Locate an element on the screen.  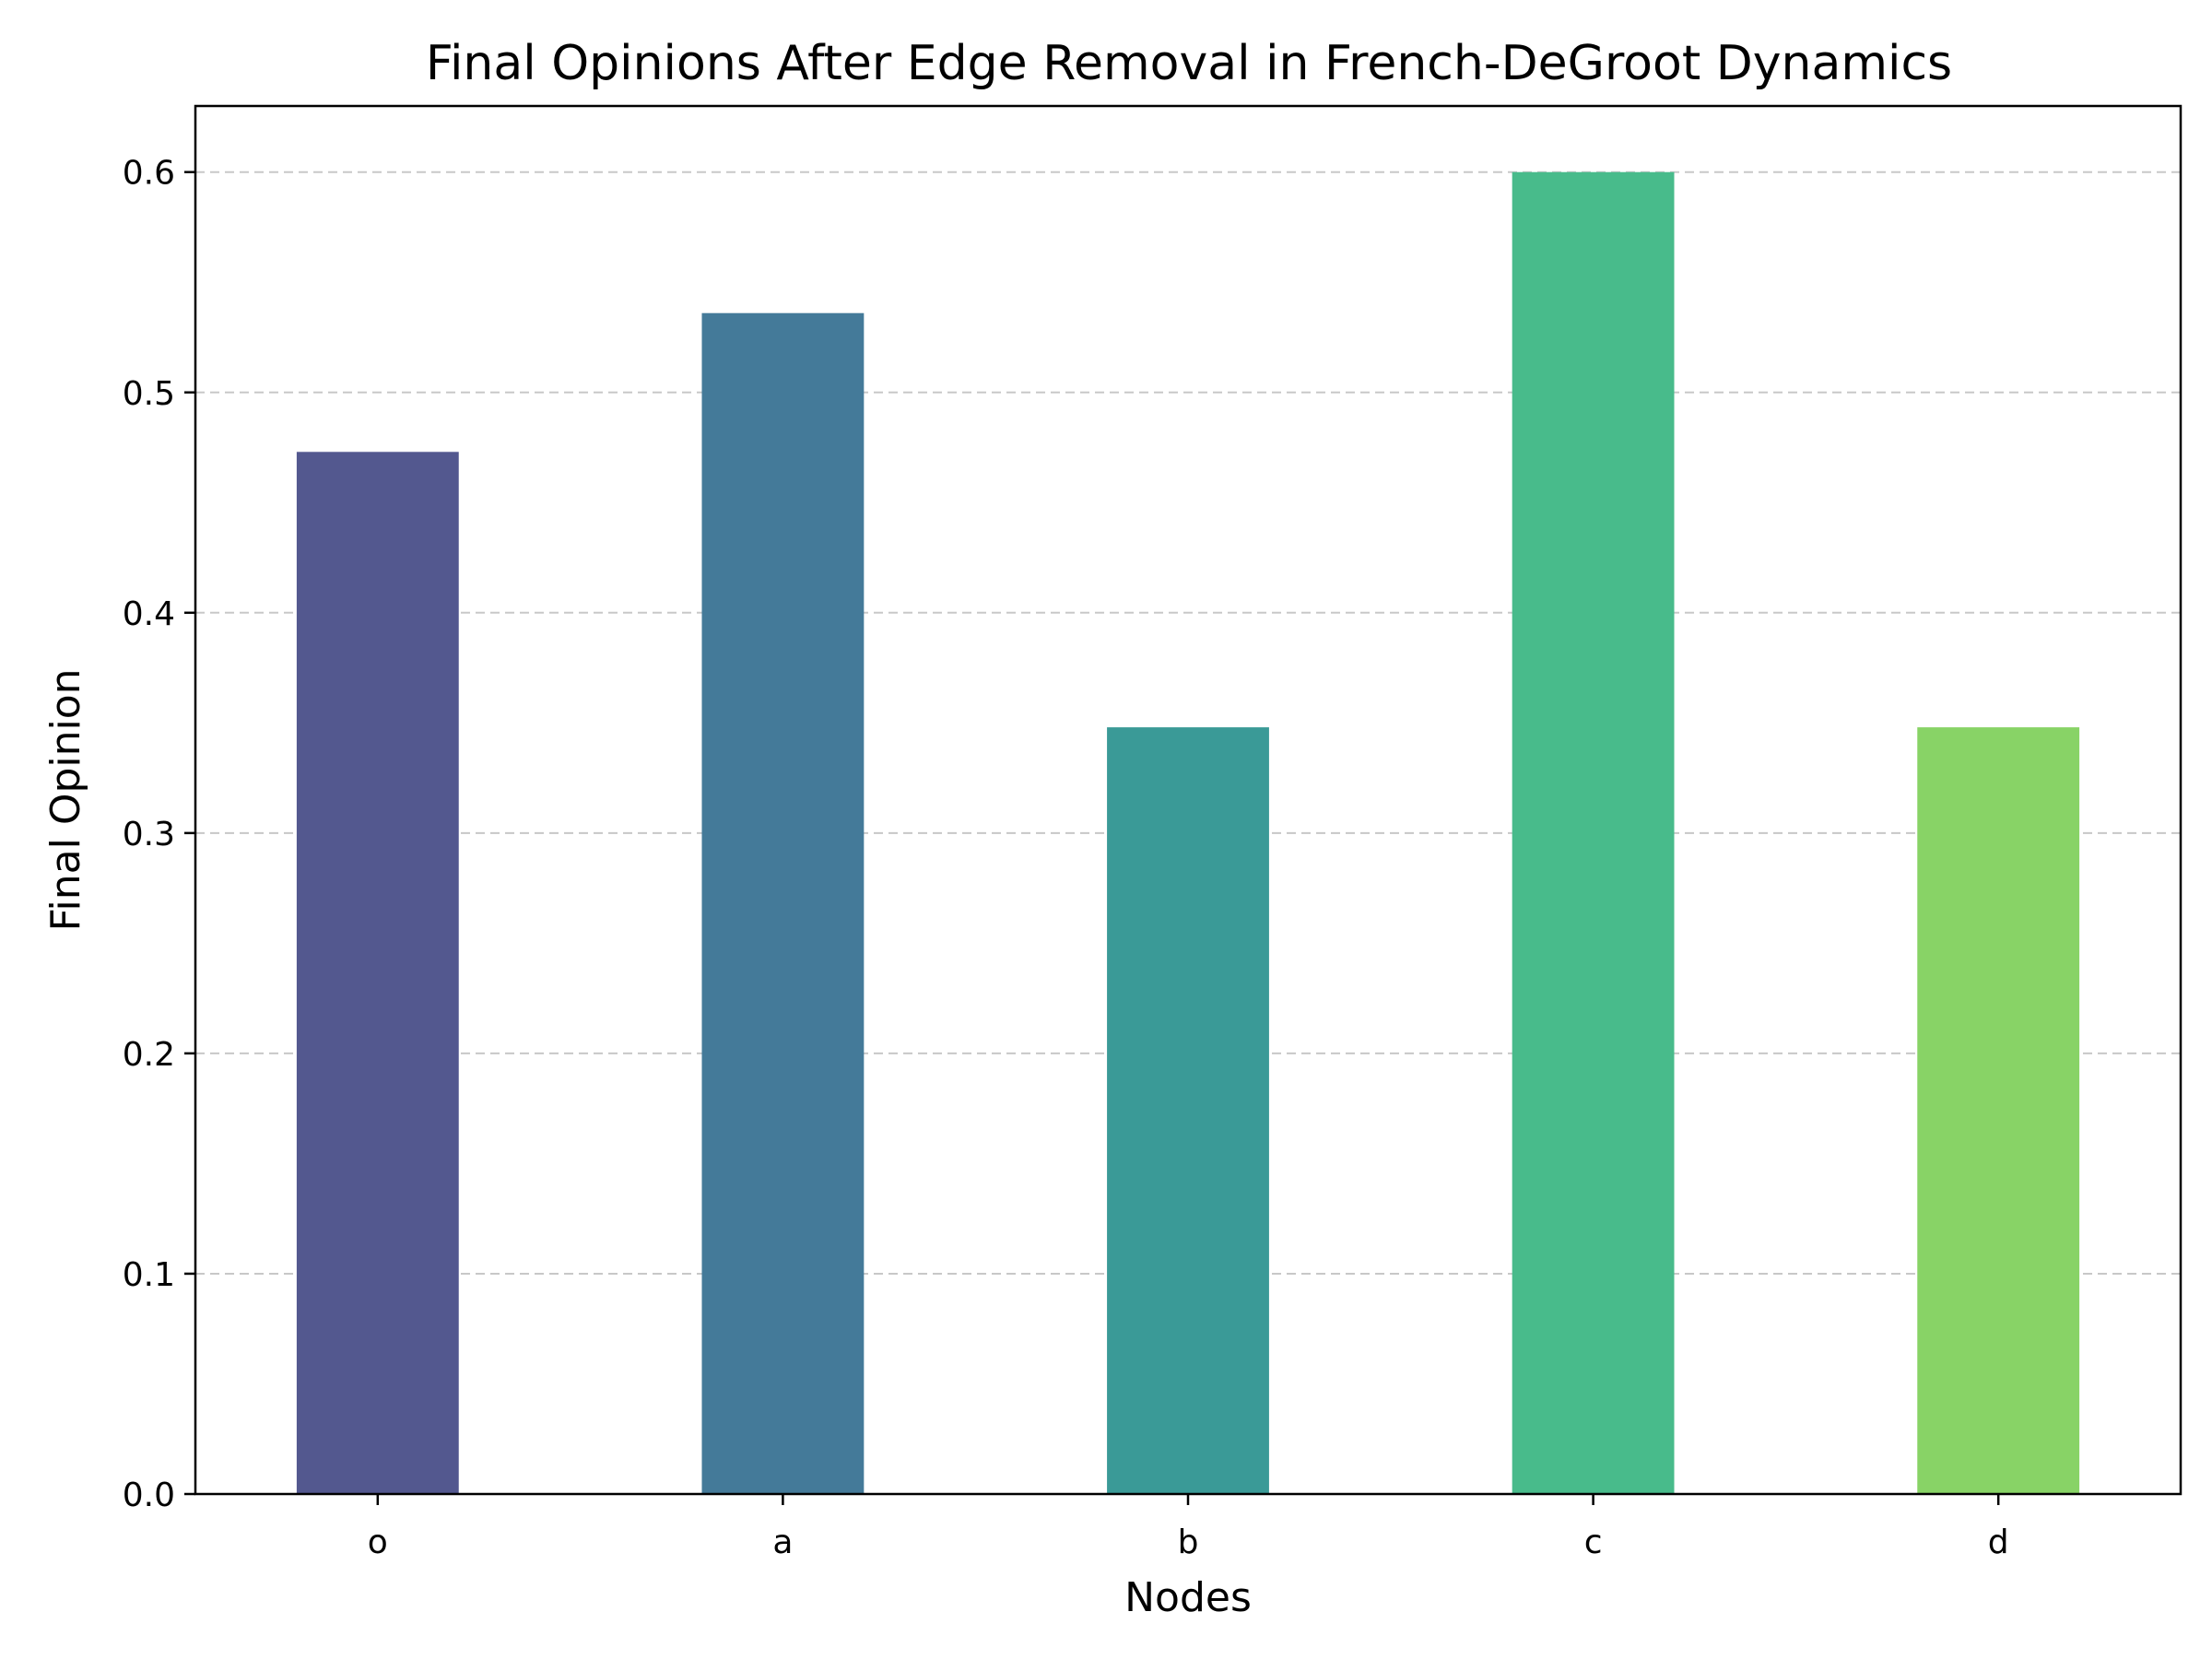
x-tick-label: d is located at coordinates (1998, 1542).